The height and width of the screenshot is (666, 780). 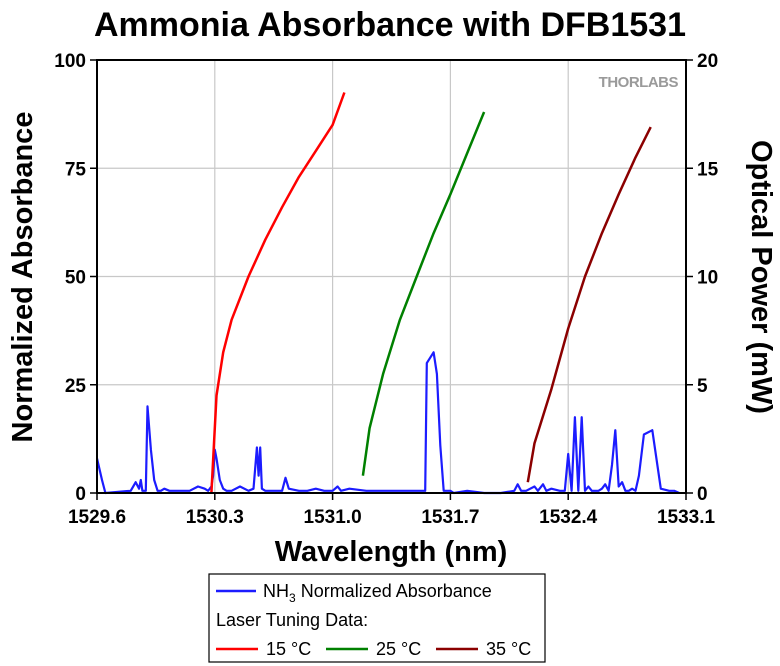 I want to click on chart-title: Ammonia Absorbance with DFB1531, so click(x=390, y=25).